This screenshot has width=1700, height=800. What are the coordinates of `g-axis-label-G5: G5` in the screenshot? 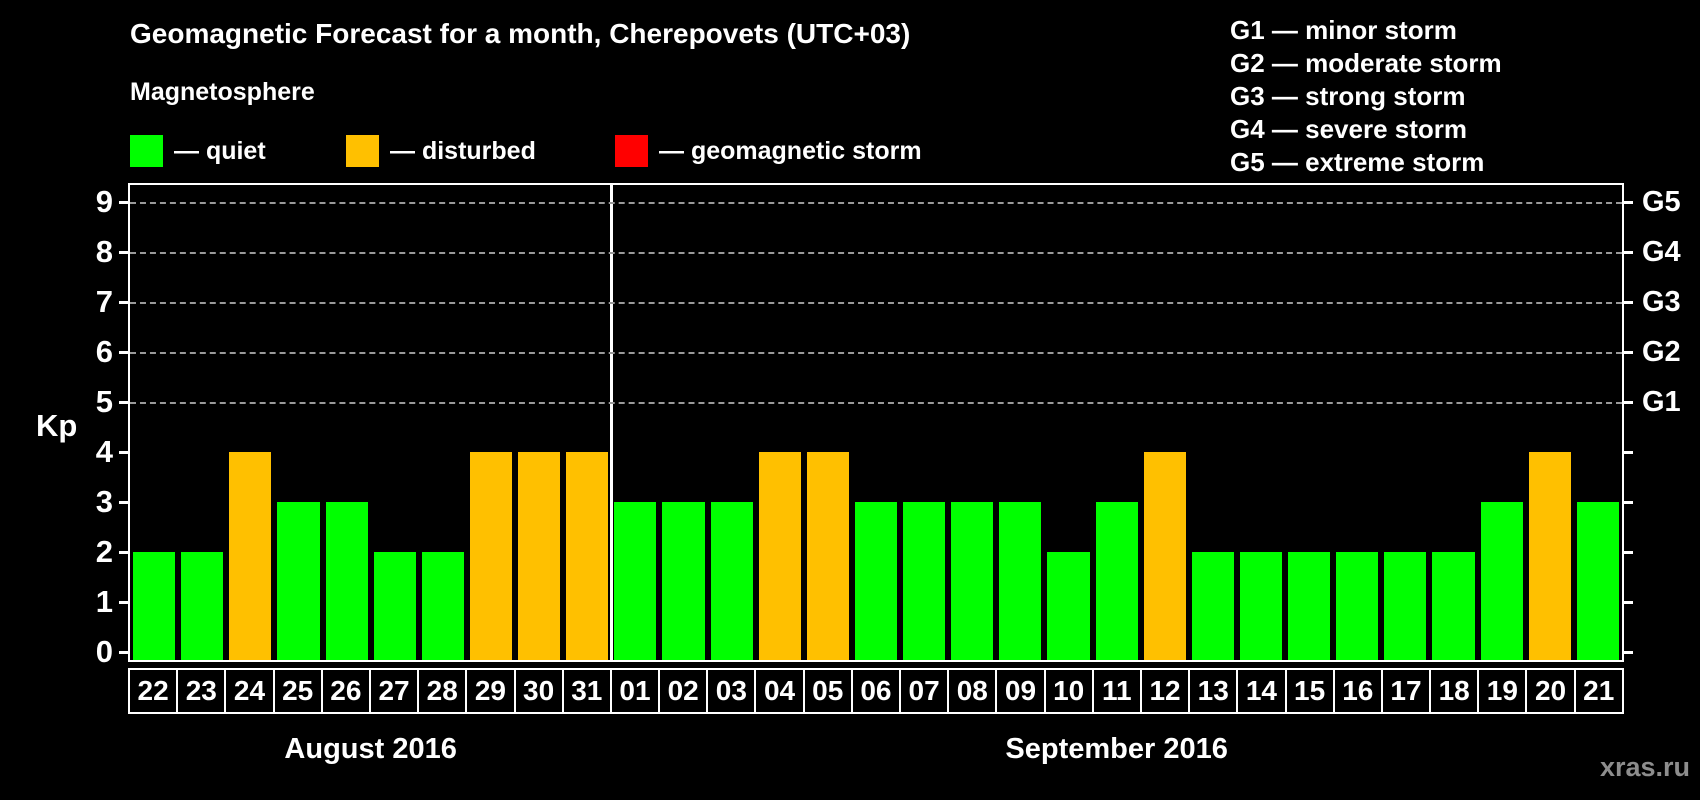 It's located at (1661, 202).